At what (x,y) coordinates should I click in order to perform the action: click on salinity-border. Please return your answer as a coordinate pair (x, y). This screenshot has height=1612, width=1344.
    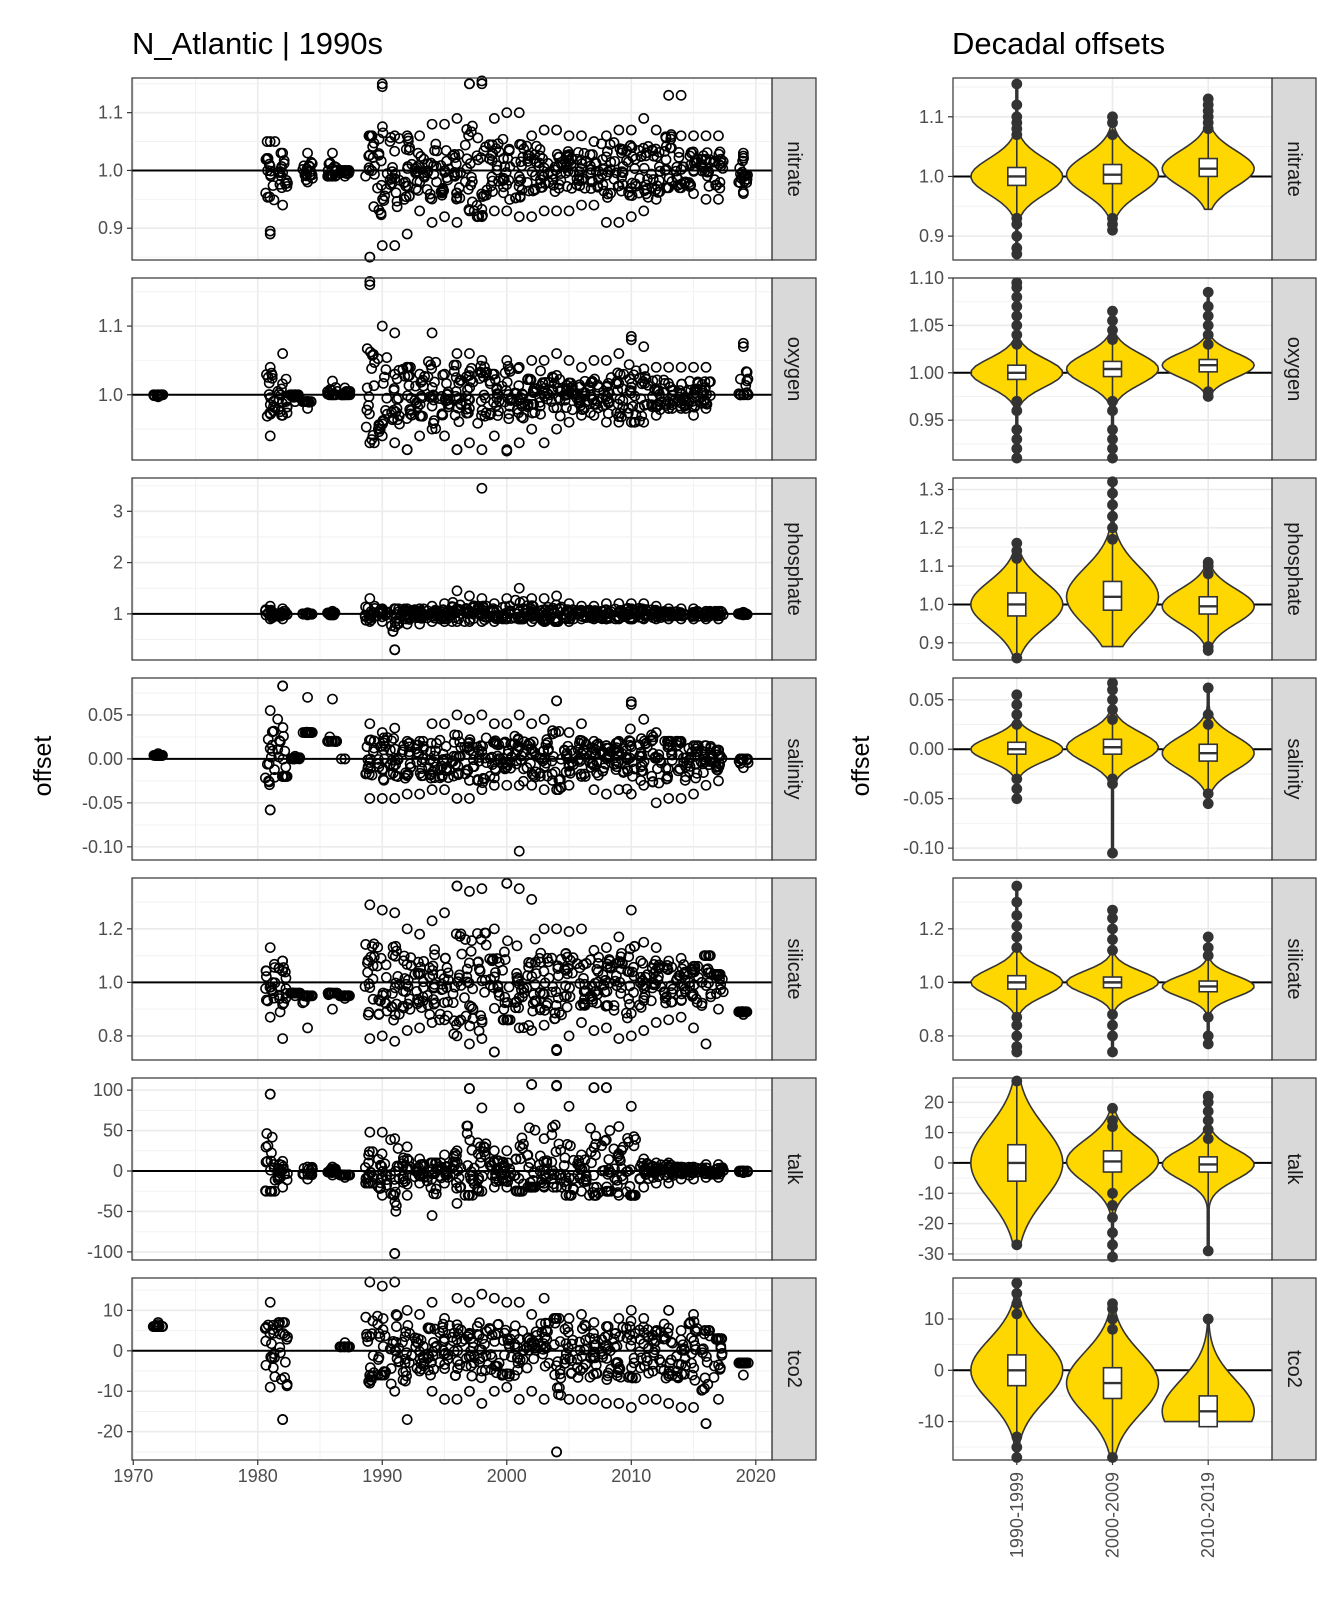
    Looking at the image, I should click on (452, 769).